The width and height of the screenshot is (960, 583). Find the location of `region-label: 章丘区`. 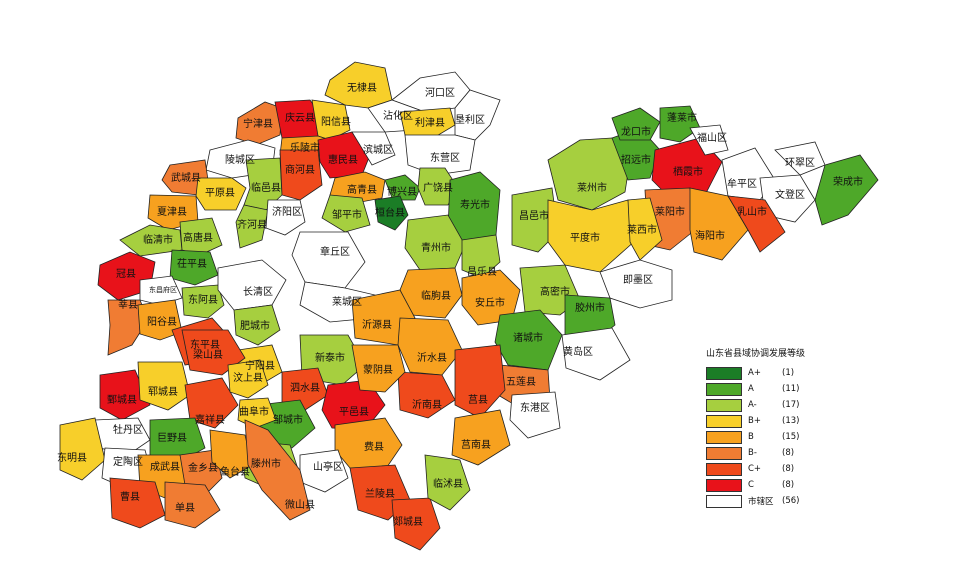

region-label: 章丘区 is located at coordinates (335, 251).